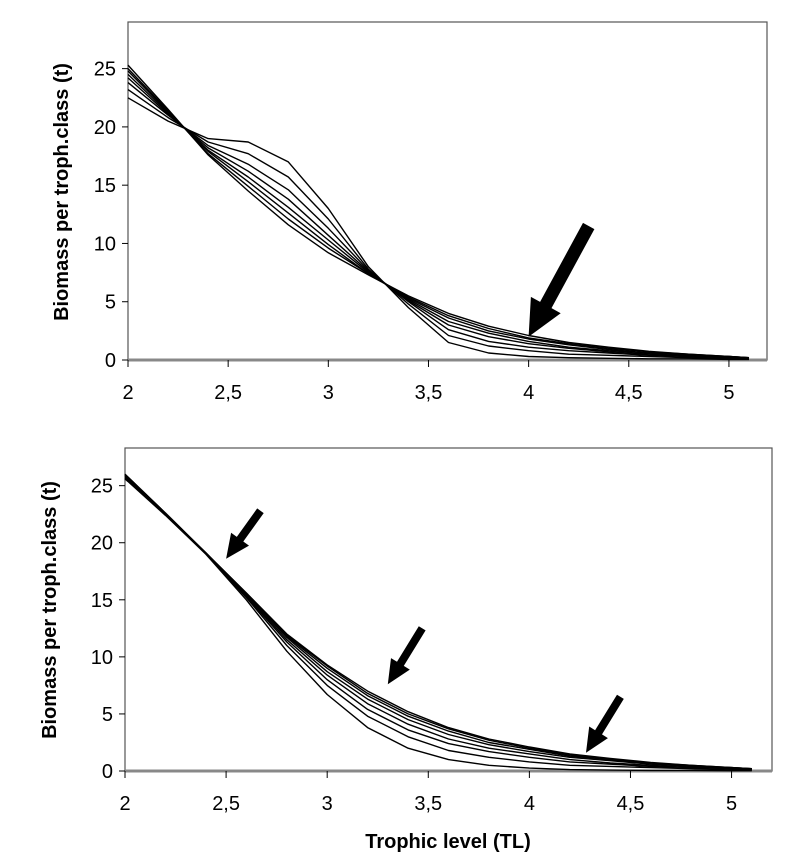  Describe the element at coordinates (50, 610) in the screenshot. I see `bottom-y-axis-label: Biomass per troph.class (t)` at that location.